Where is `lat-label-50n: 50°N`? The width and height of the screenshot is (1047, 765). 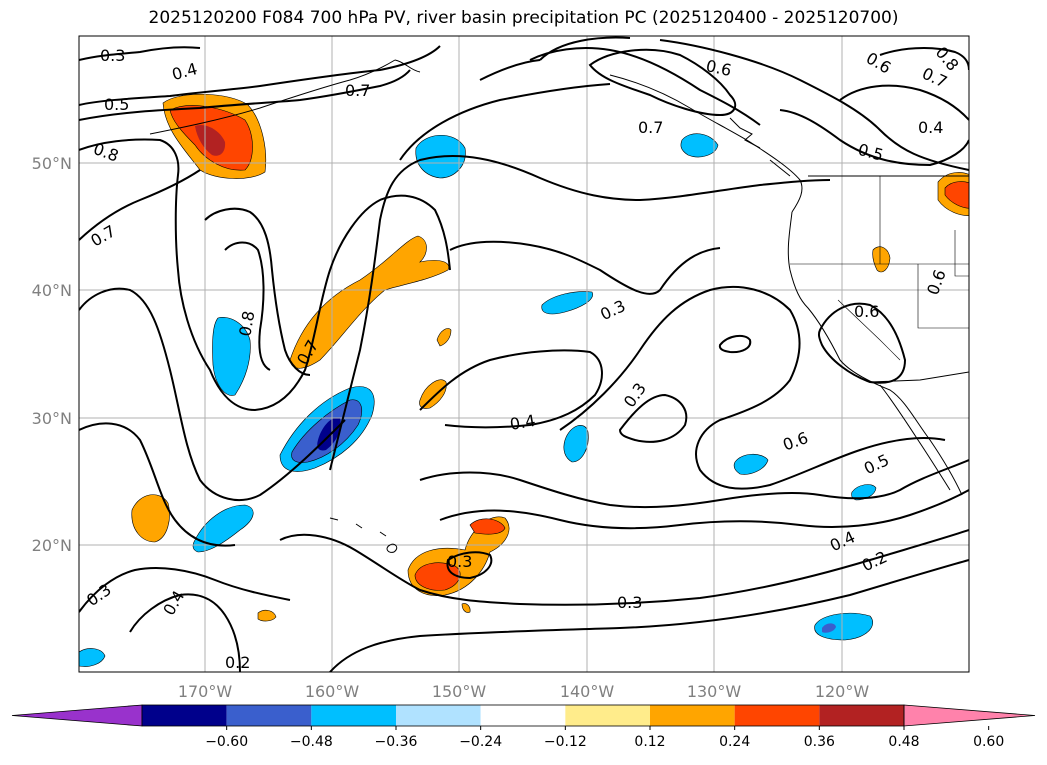
lat-label-50n: 50°N is located at coordinates (52, 163).